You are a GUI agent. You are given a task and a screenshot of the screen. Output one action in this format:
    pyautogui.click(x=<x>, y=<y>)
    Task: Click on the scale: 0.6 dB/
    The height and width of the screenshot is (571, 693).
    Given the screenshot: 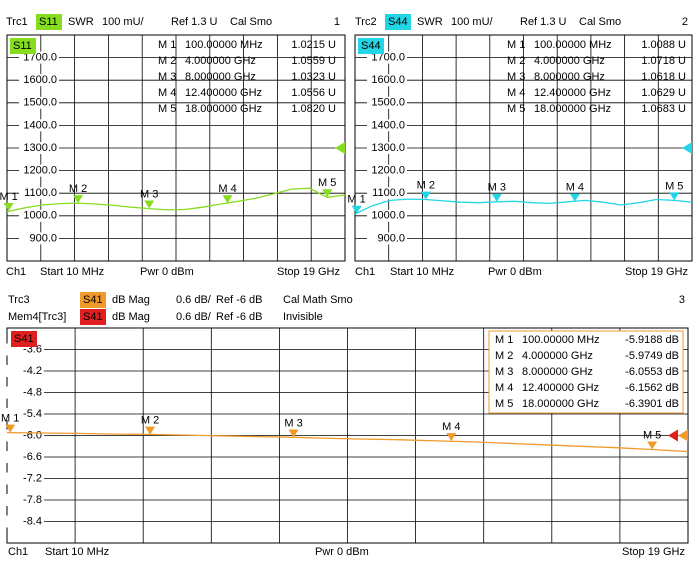 What is the action you would take?
    pyautogui.click(x=194, y=317)
    